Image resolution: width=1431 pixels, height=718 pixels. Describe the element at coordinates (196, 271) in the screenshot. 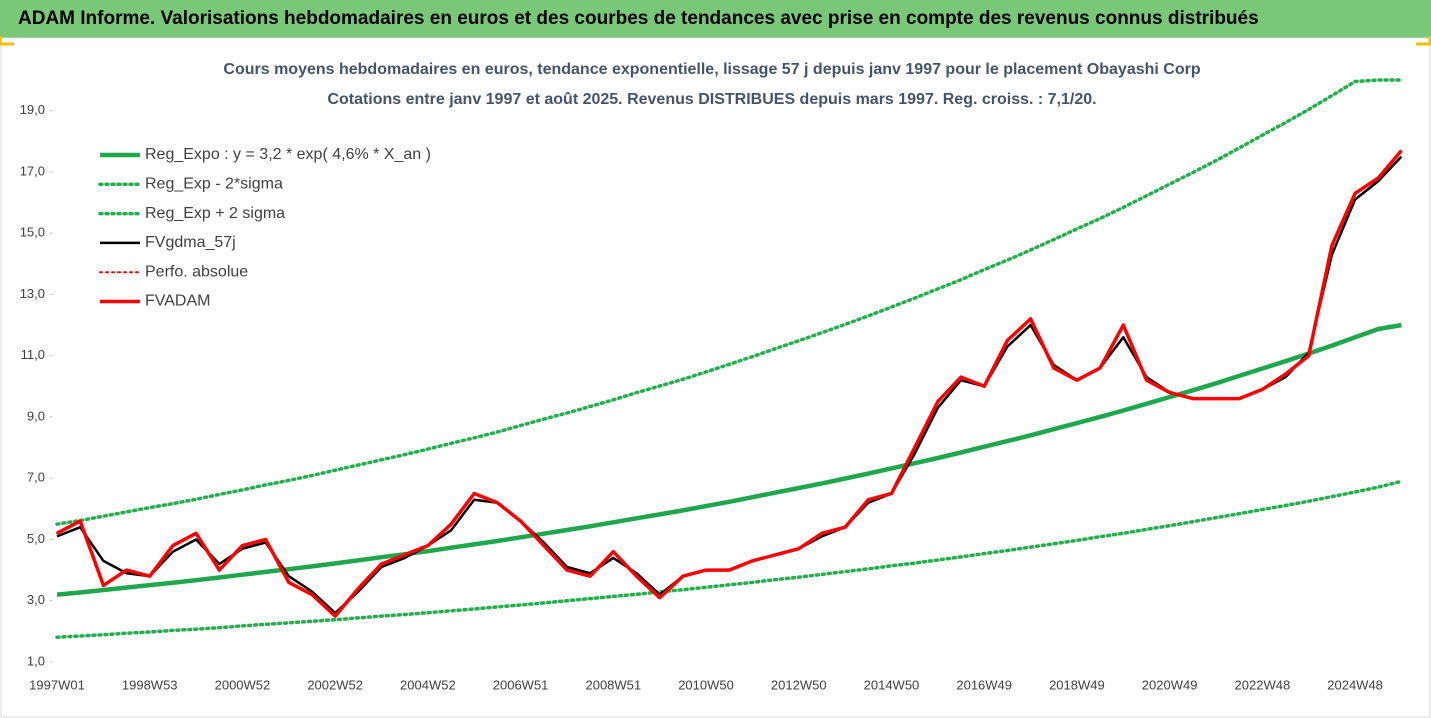

I see `legend-label: Perfo. absolue` at that location.